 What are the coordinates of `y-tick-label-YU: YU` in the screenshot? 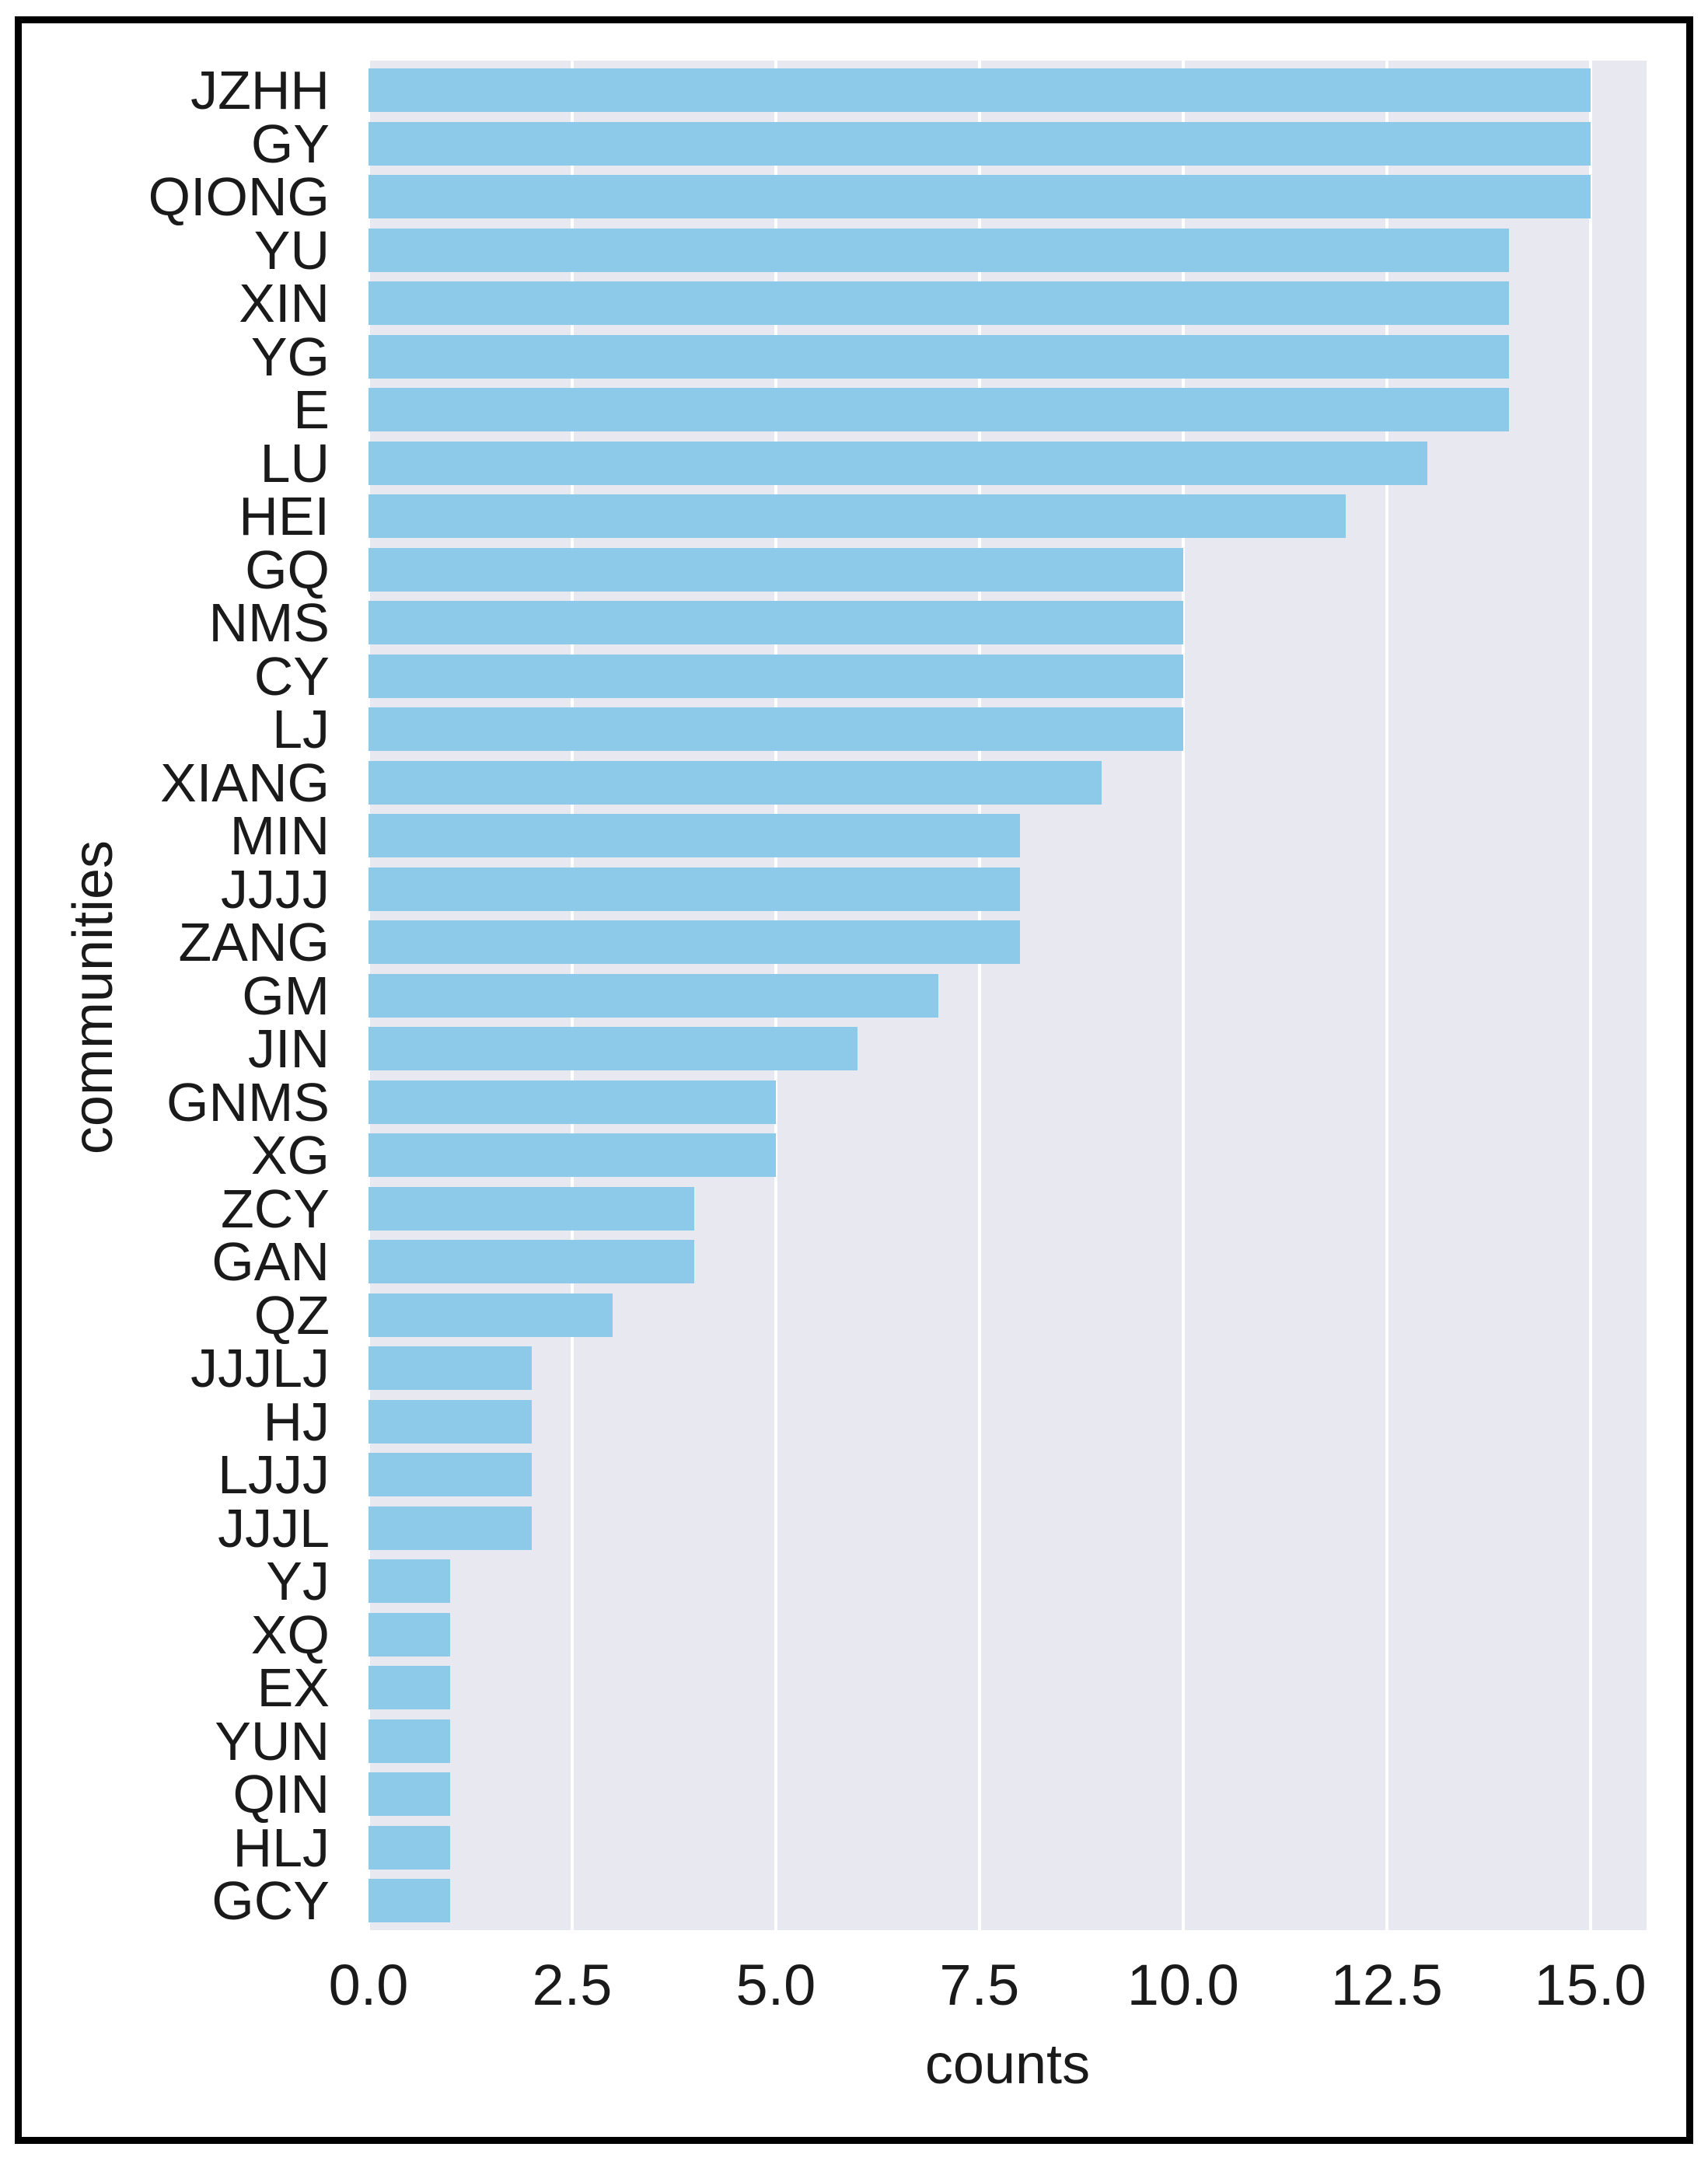 It's located at (291, 250).